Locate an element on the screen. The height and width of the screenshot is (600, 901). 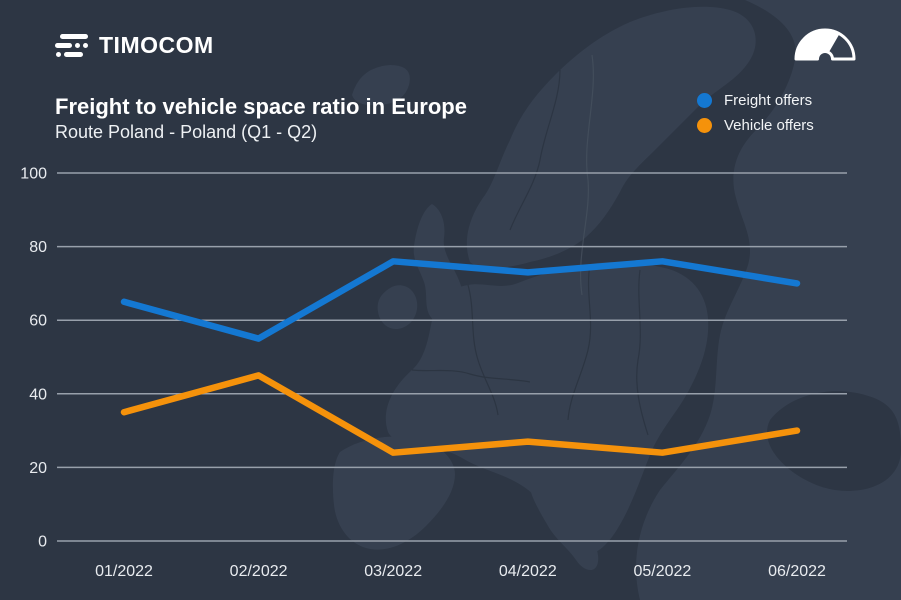
series-line-freight-offers is located at coordinates (460, 300).